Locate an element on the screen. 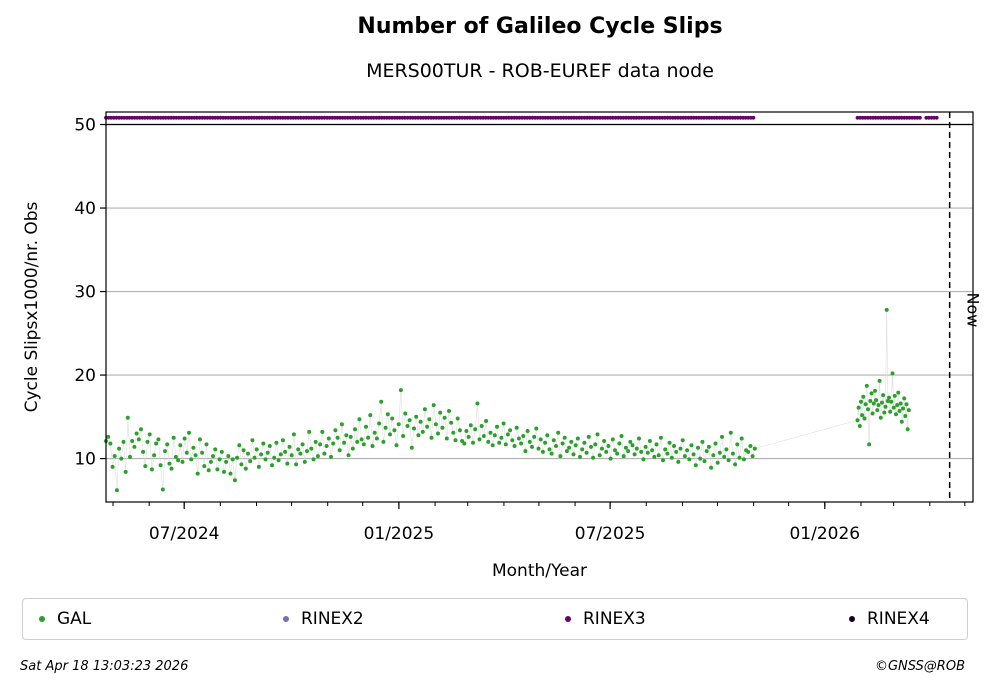  x-tick-label: 01/2026 is located at coordinates (824, 534).